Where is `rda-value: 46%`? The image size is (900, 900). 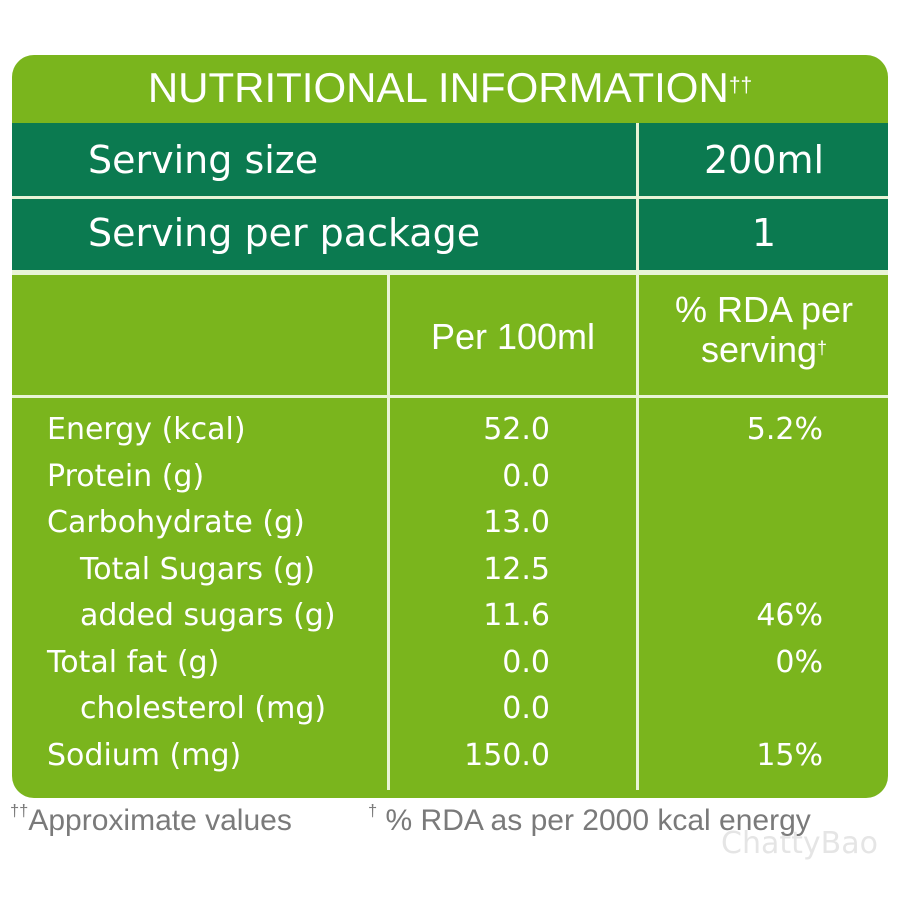
rda-value: 46% is located at coordinates (789, 615).